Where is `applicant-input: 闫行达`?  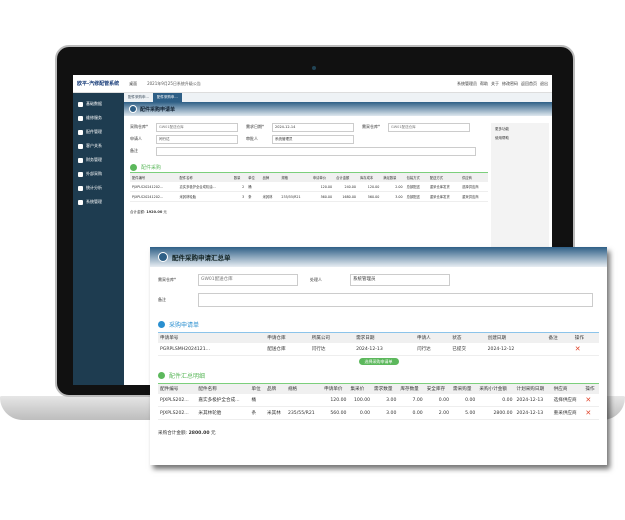
applicant-input: 闫行达 is located at coordinates (197, 139).